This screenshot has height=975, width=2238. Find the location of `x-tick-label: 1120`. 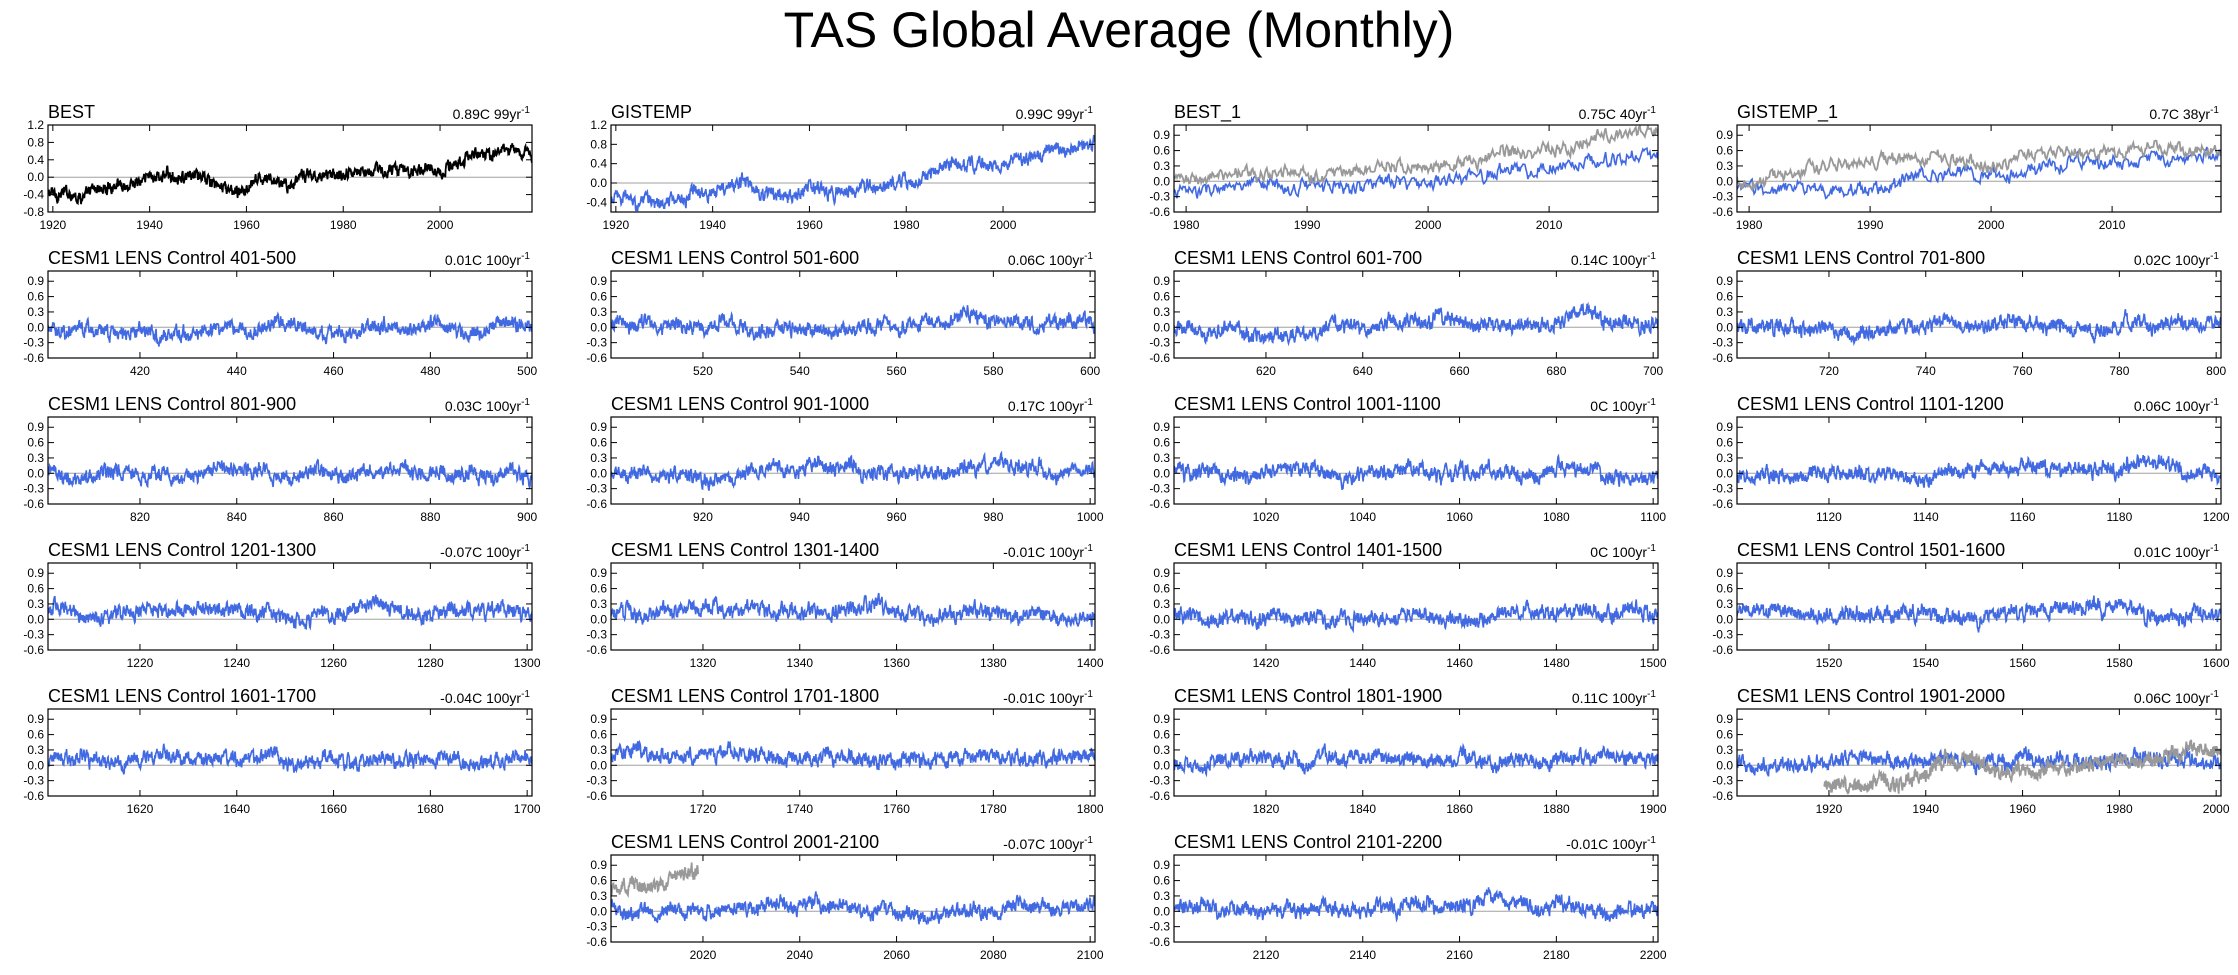

x-tick-label: 1120 is located at coordinates (1829, 517).